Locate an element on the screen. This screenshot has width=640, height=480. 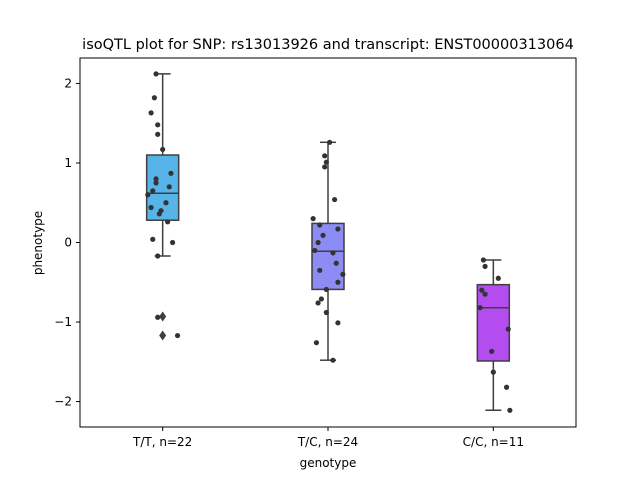
y-tick-label: 2 is located at coordinates (68, 83).